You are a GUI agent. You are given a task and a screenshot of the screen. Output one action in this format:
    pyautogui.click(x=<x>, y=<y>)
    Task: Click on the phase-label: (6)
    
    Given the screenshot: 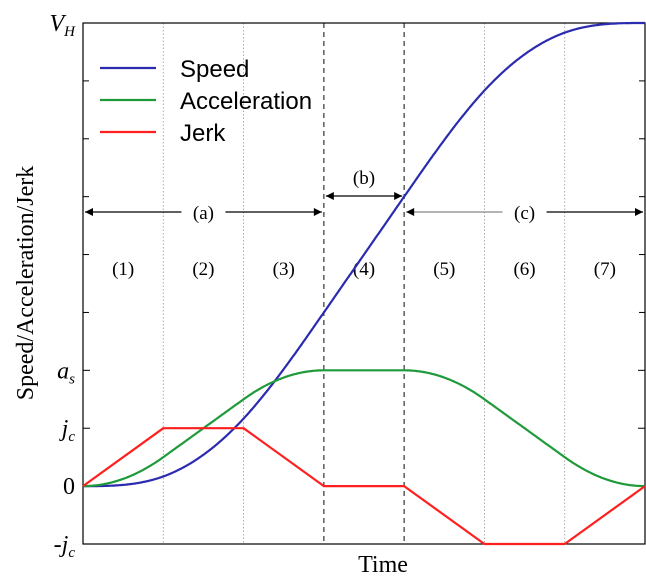 What is the action you would take?
    pyautogui.click(x=524, y=269)
    